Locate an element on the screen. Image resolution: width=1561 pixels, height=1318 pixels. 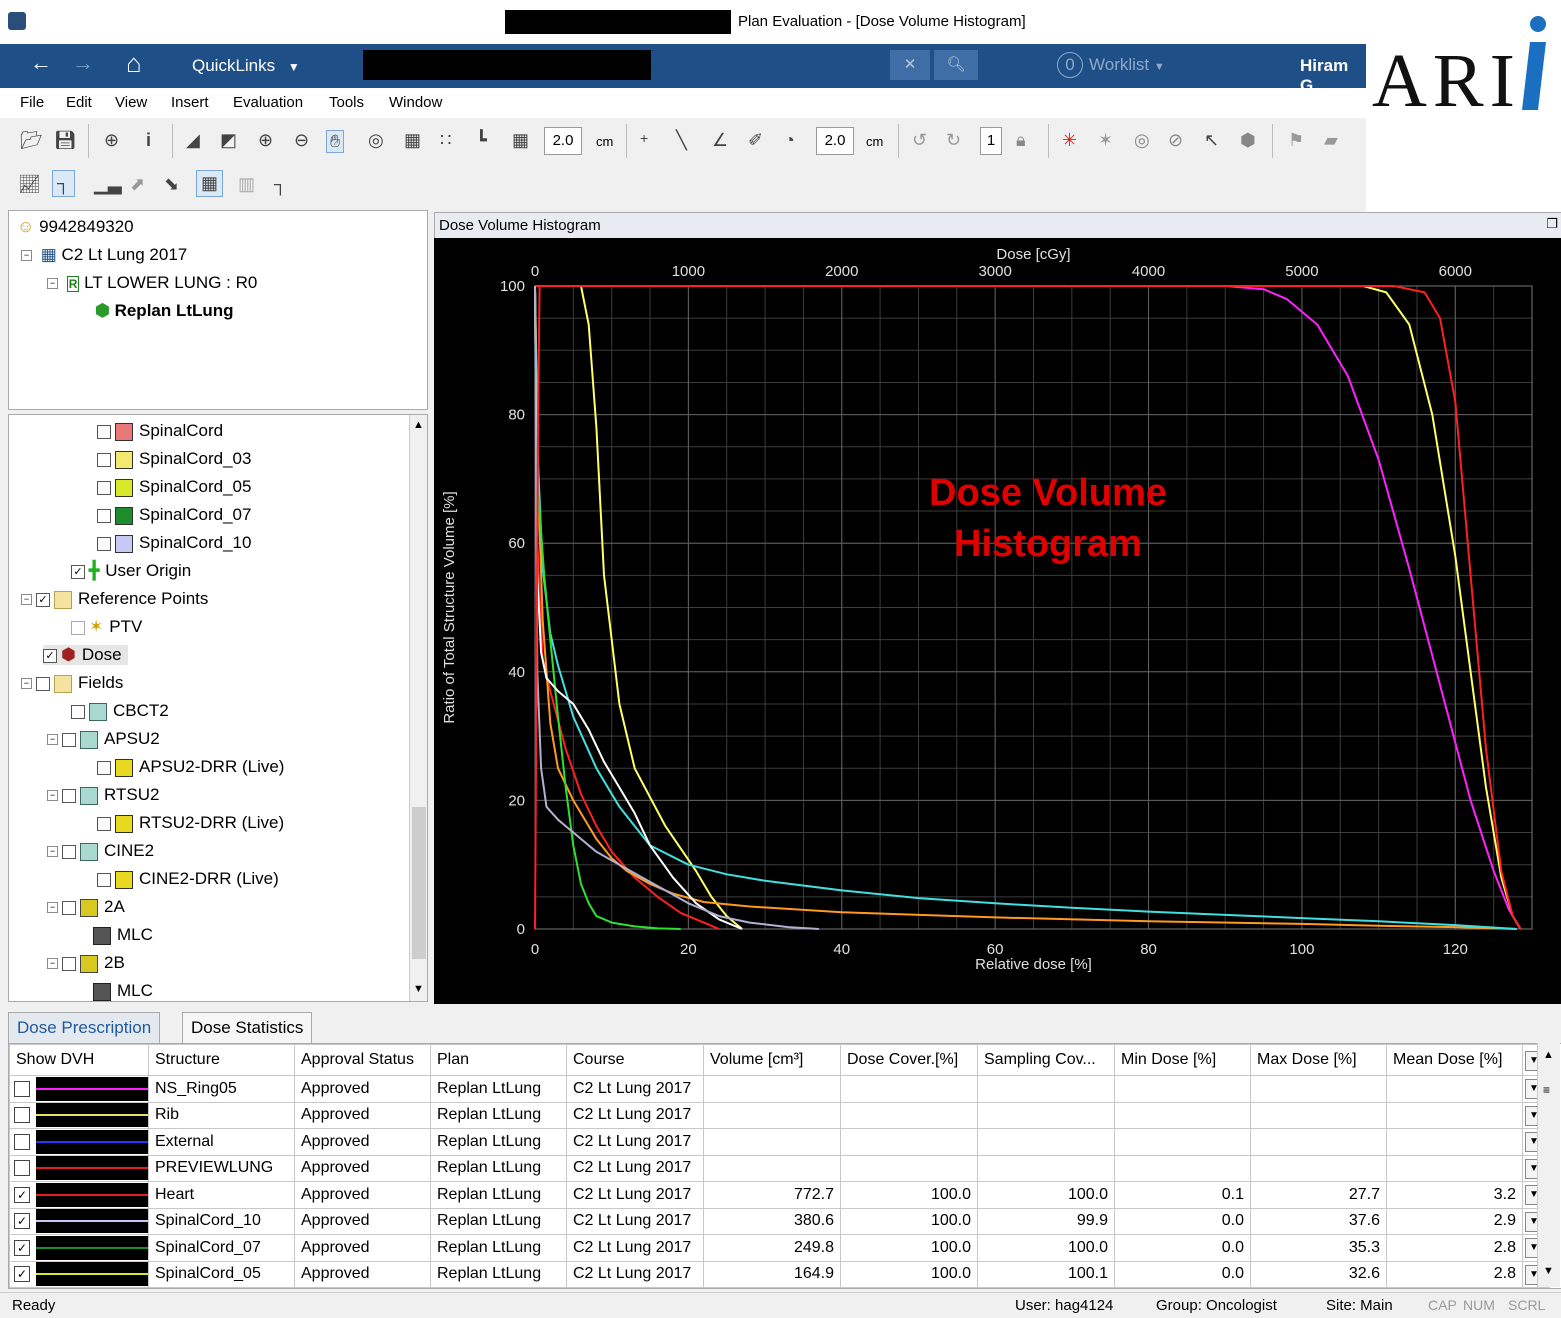
window-level-region-icon: ◩ is located at coordinates (229, 140).